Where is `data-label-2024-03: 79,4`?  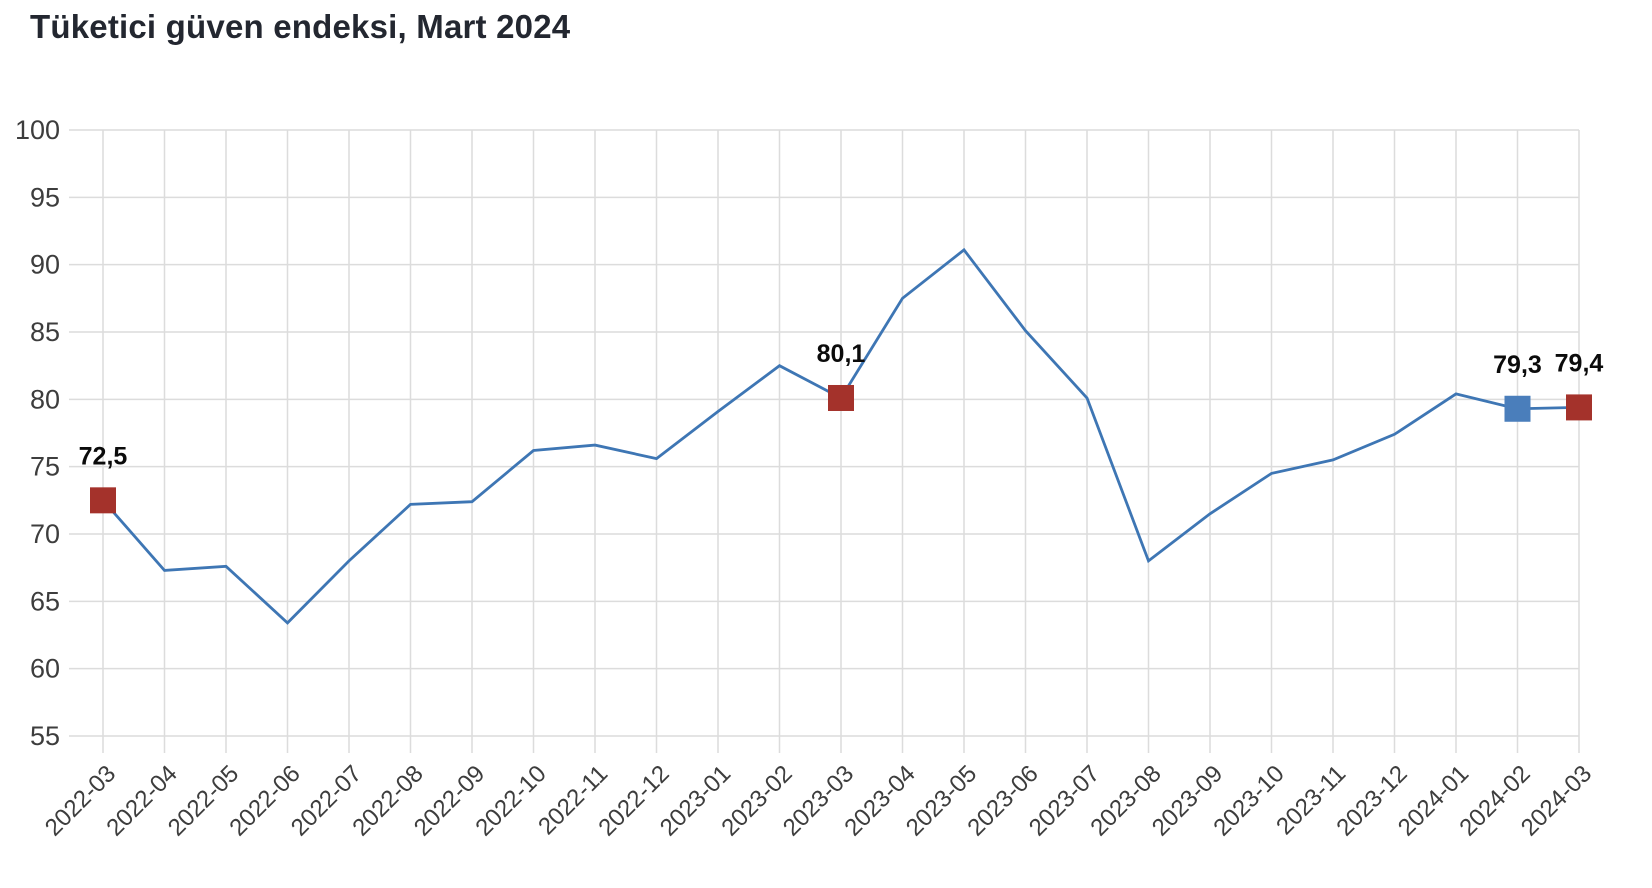
data-label-2024-03: 79,4 is located at coordinates (1579, 363).